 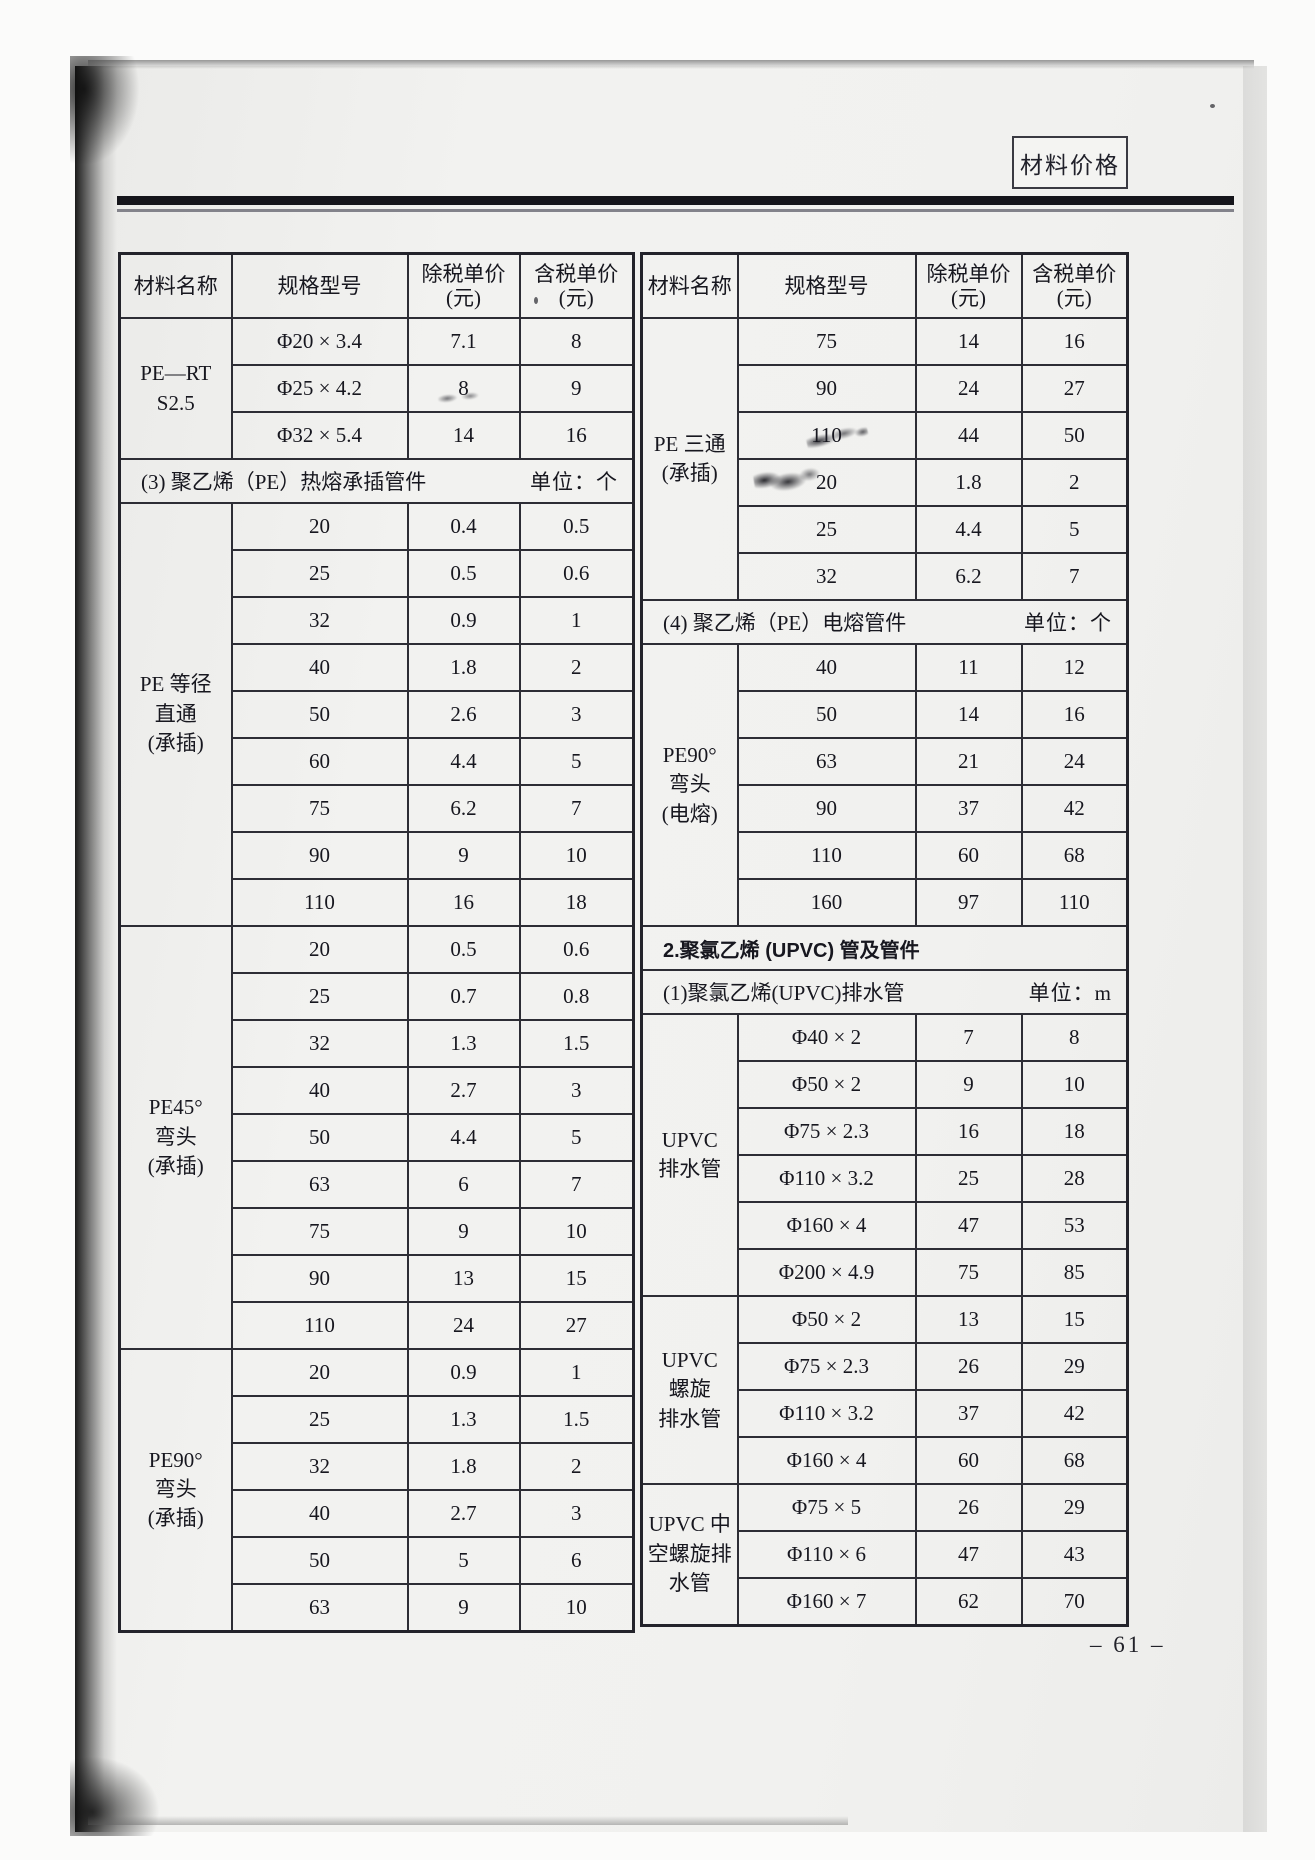 What do you see at coordinates (885, 808) in the screenshot?
I see `table-row: 90 37 42` at bounding box center [885, 808].